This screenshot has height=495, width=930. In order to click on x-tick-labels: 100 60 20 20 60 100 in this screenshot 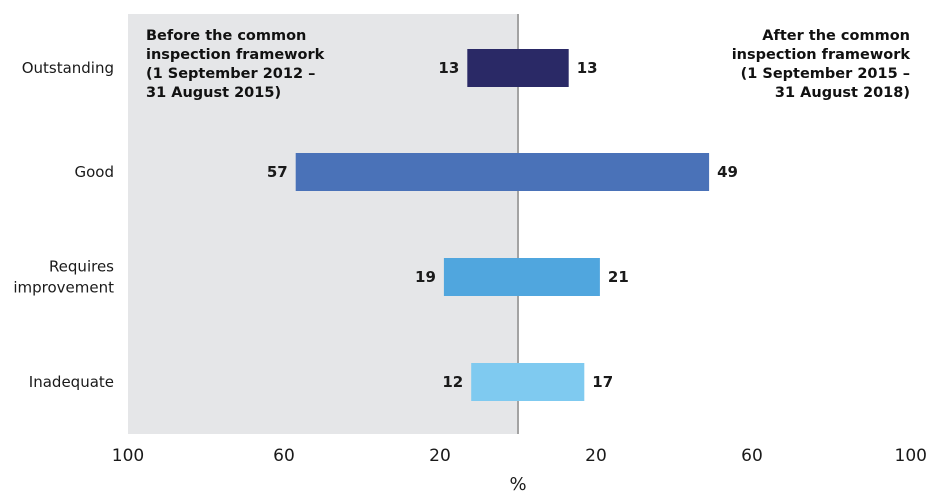, I will do `click(519, 456)`.